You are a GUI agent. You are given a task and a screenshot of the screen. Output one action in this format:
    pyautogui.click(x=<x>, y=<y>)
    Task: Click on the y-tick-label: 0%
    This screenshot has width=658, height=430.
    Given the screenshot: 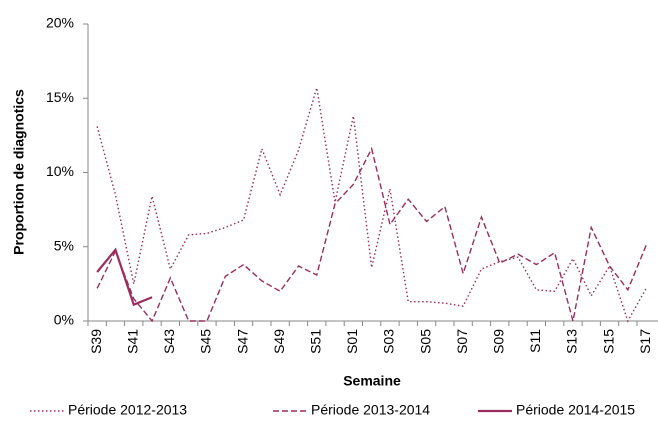 What is the action you would take?
    pyautogui.click(x=64, y=320)
    